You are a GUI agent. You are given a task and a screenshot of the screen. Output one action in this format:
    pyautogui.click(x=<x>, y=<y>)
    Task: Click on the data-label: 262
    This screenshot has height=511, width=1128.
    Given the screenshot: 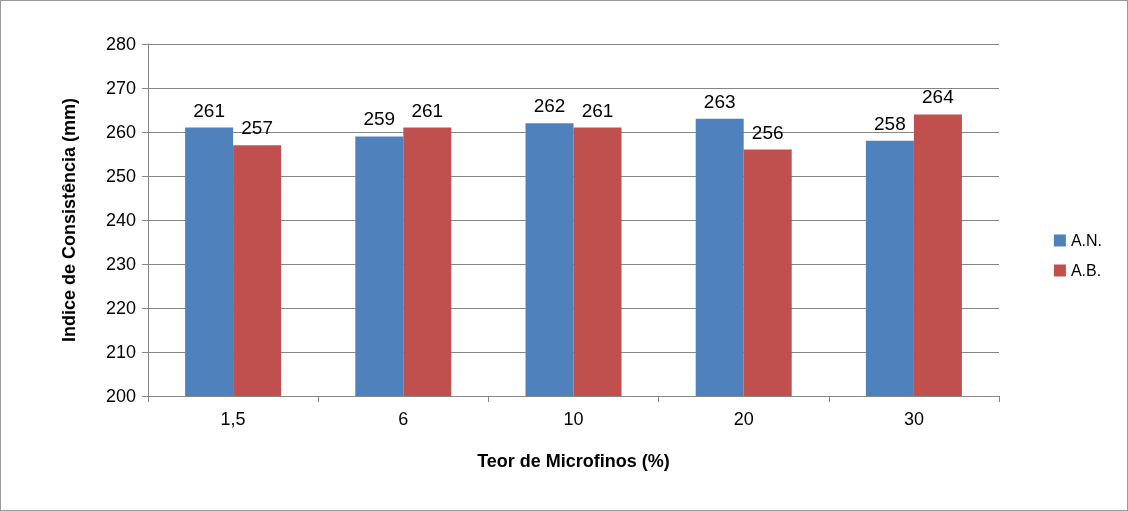 What is the action you would take?
    pyautogui.click(x=549, y=106)
    